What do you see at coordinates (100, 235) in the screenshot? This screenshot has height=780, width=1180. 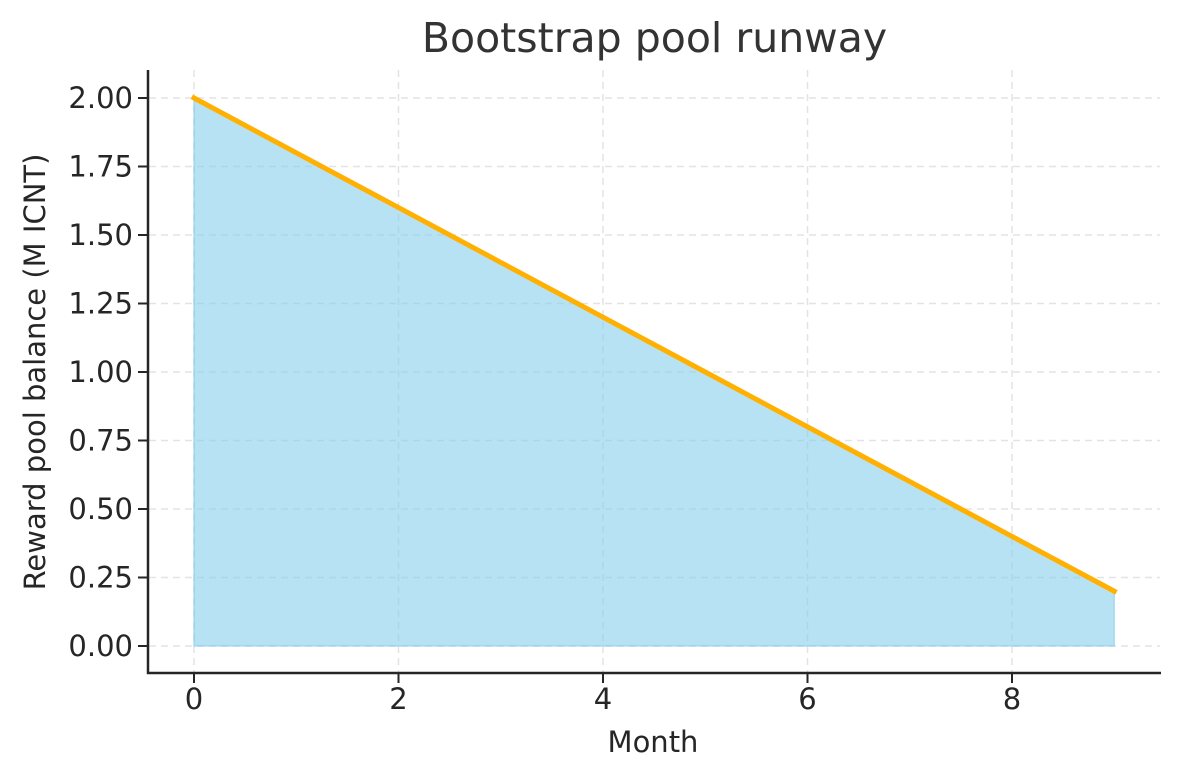 I see `y-tick-label: 1.50` at bounding box center [100, 235].